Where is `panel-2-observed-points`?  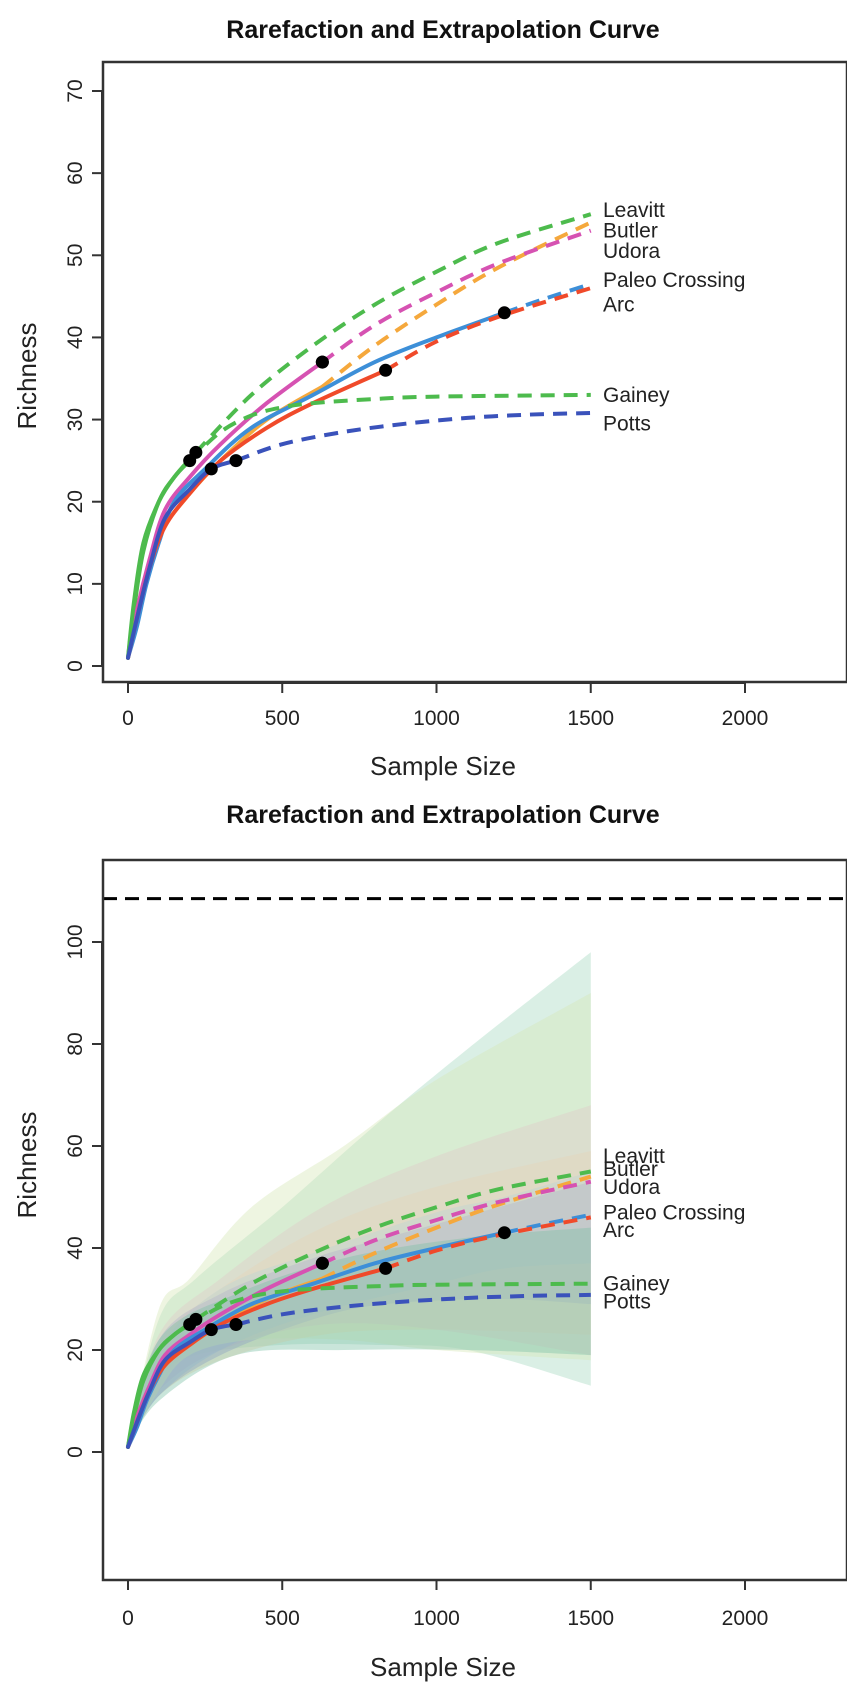
panel-2-observed-points is located at coordinates (347, 1281).